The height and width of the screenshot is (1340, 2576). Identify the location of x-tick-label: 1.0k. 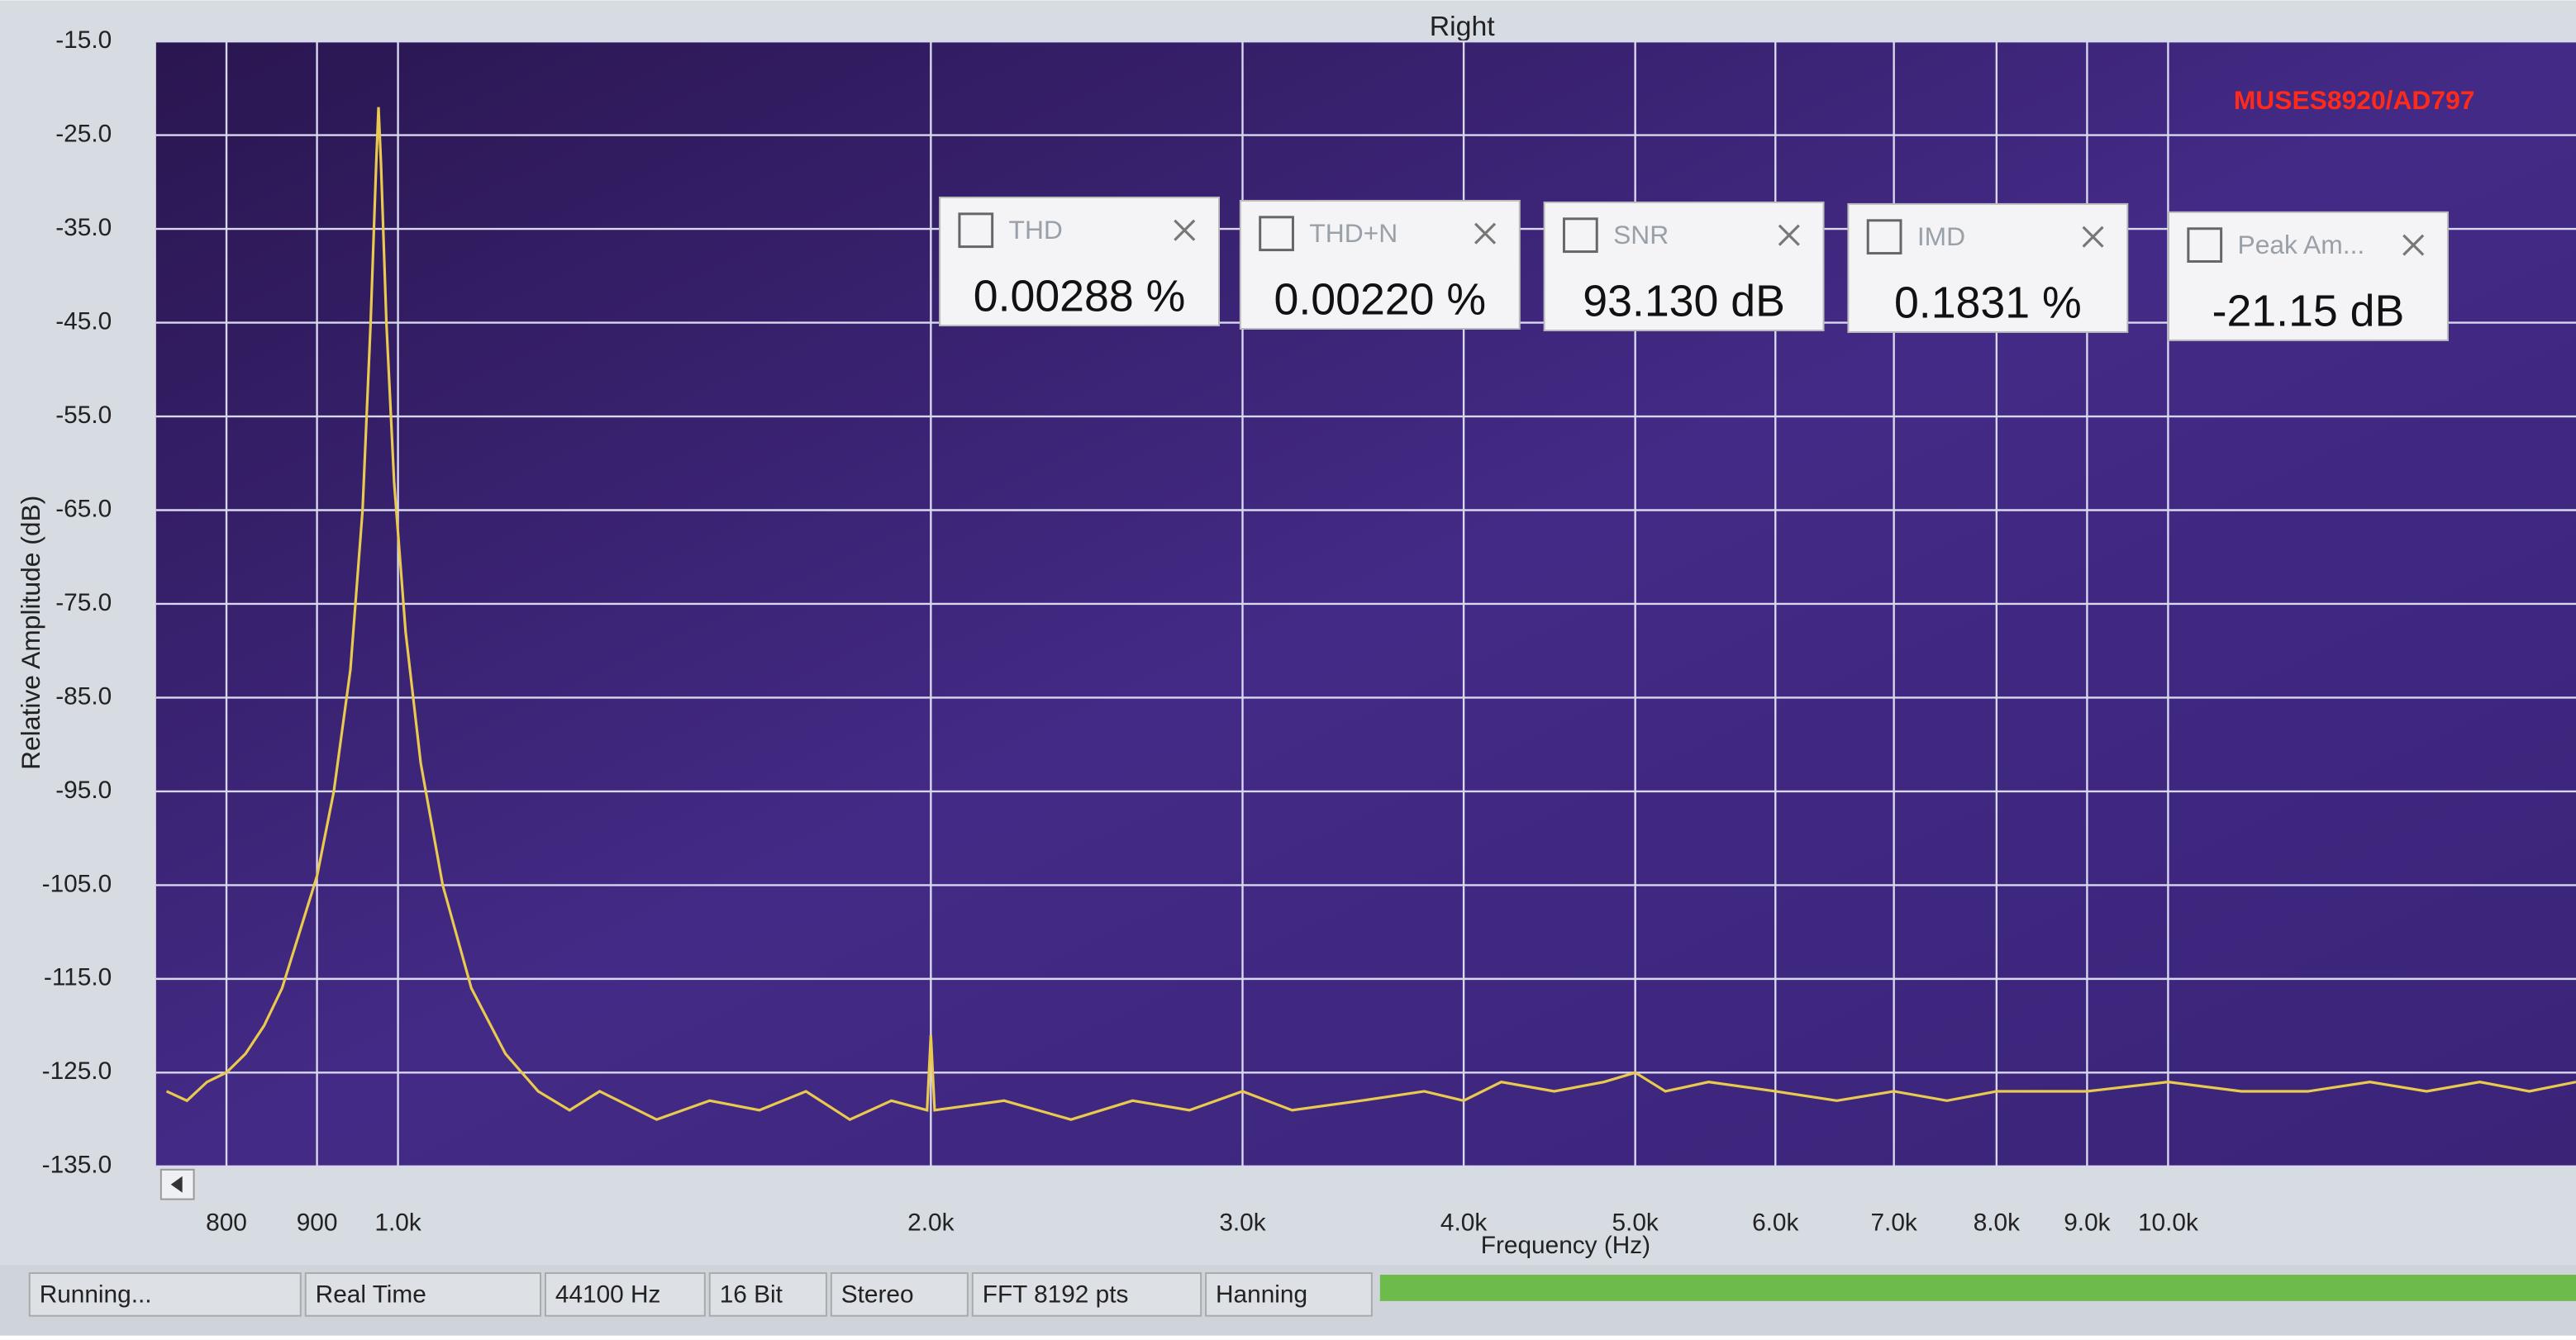
(398, 1222).